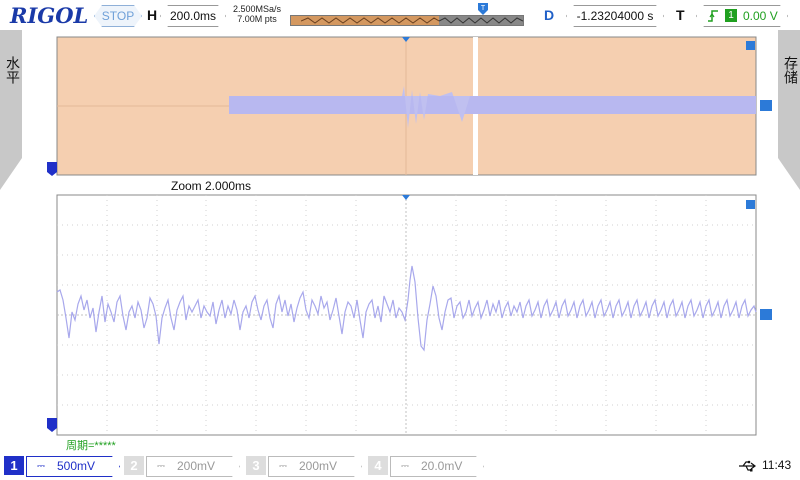 The width and height of the screenshot is (800, 480). I want to click on storage-menu-label: 存储, so click(791, 70).